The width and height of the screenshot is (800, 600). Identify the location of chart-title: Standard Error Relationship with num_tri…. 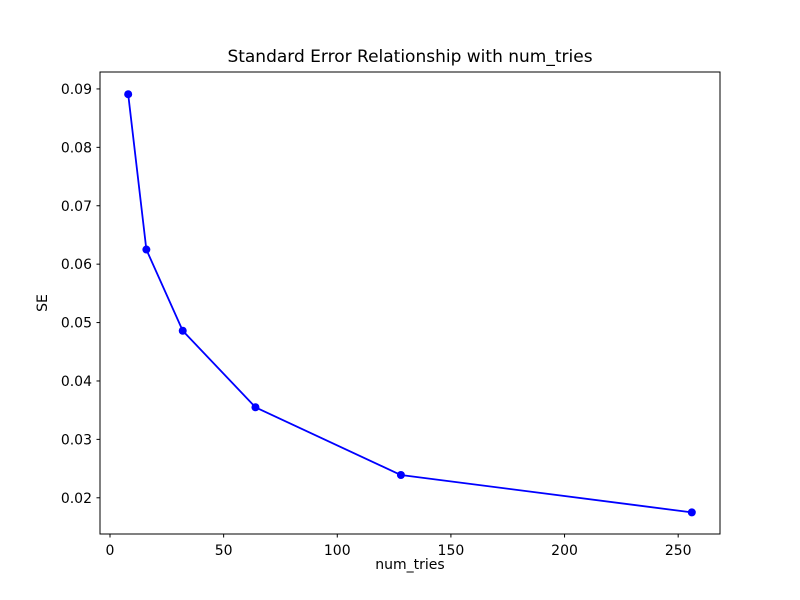
(409, 57).